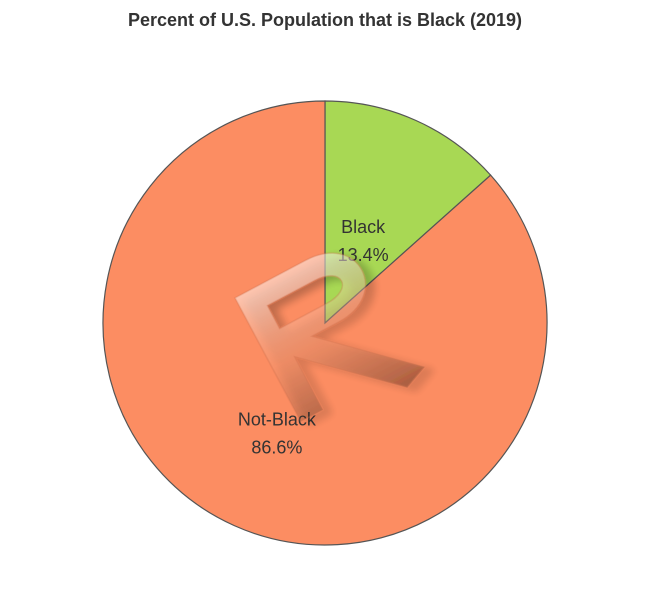 This screenshot has height=600, width=650. What do you see at coordinates (408, 212) in the screenshot?
I see `pie-slice-black` at bounding box center [408, 212].